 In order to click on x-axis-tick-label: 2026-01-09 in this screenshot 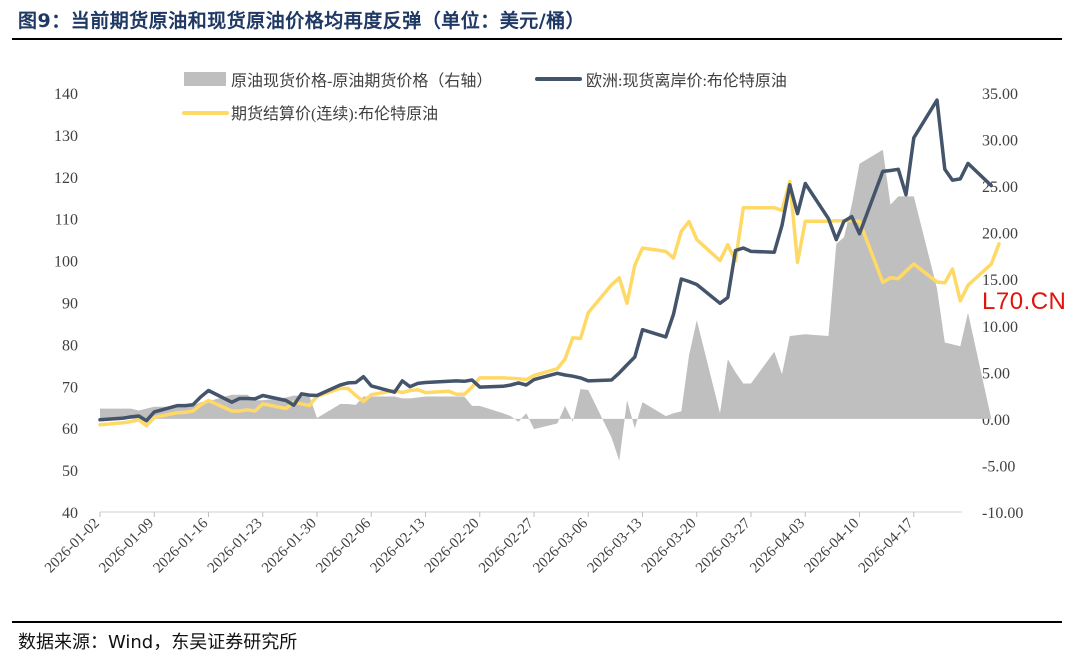, I will do `click(126, 546)`.